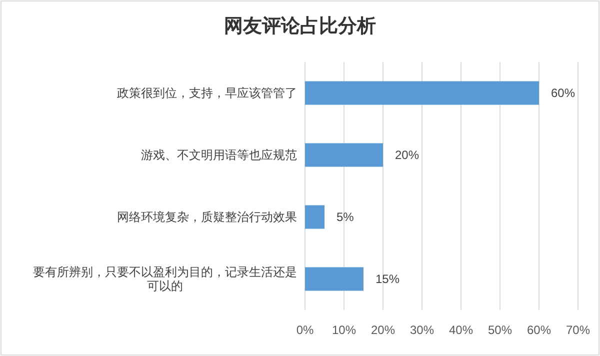  I want to click on y-tick-label: 网络环境复杂，质疑整治行动效果, so click(207, 217).